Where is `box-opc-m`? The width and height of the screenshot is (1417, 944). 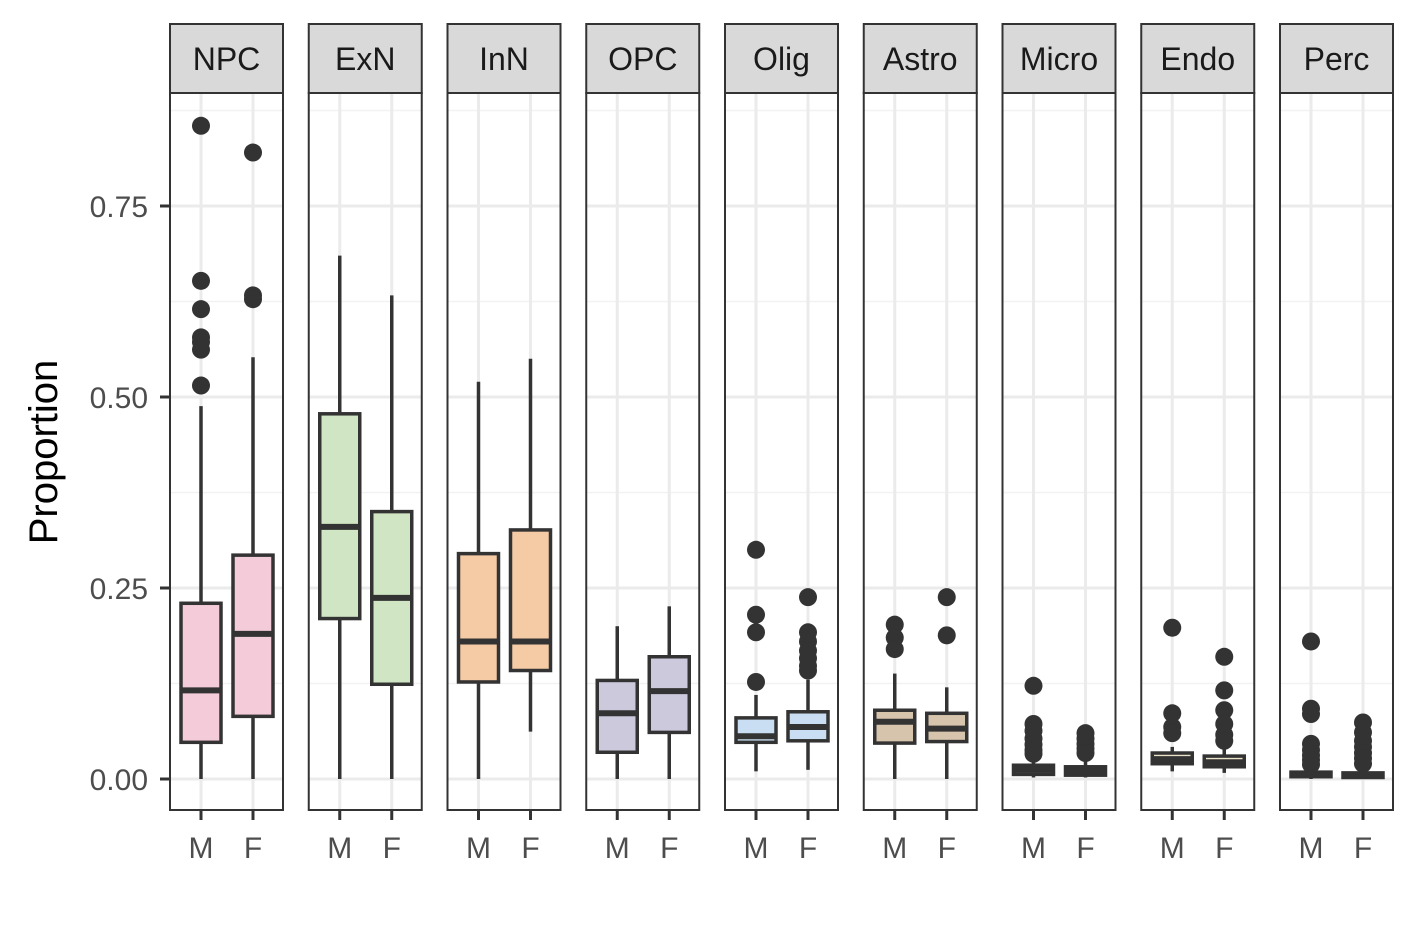
box-opc-m is located at coordinates (617, 702).